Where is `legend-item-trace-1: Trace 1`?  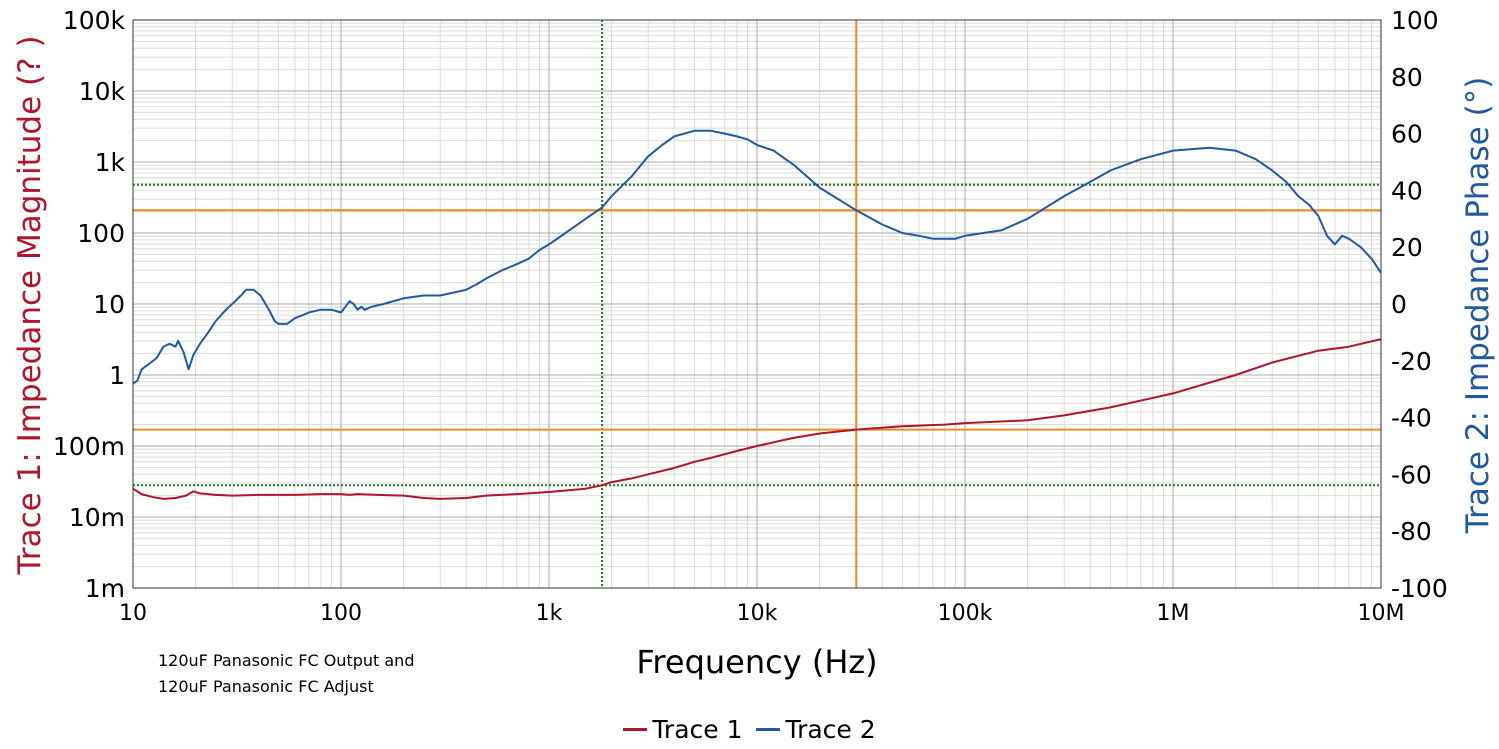
legend-item-trace-1: Trace 1 is located at coordinates (683, 729).